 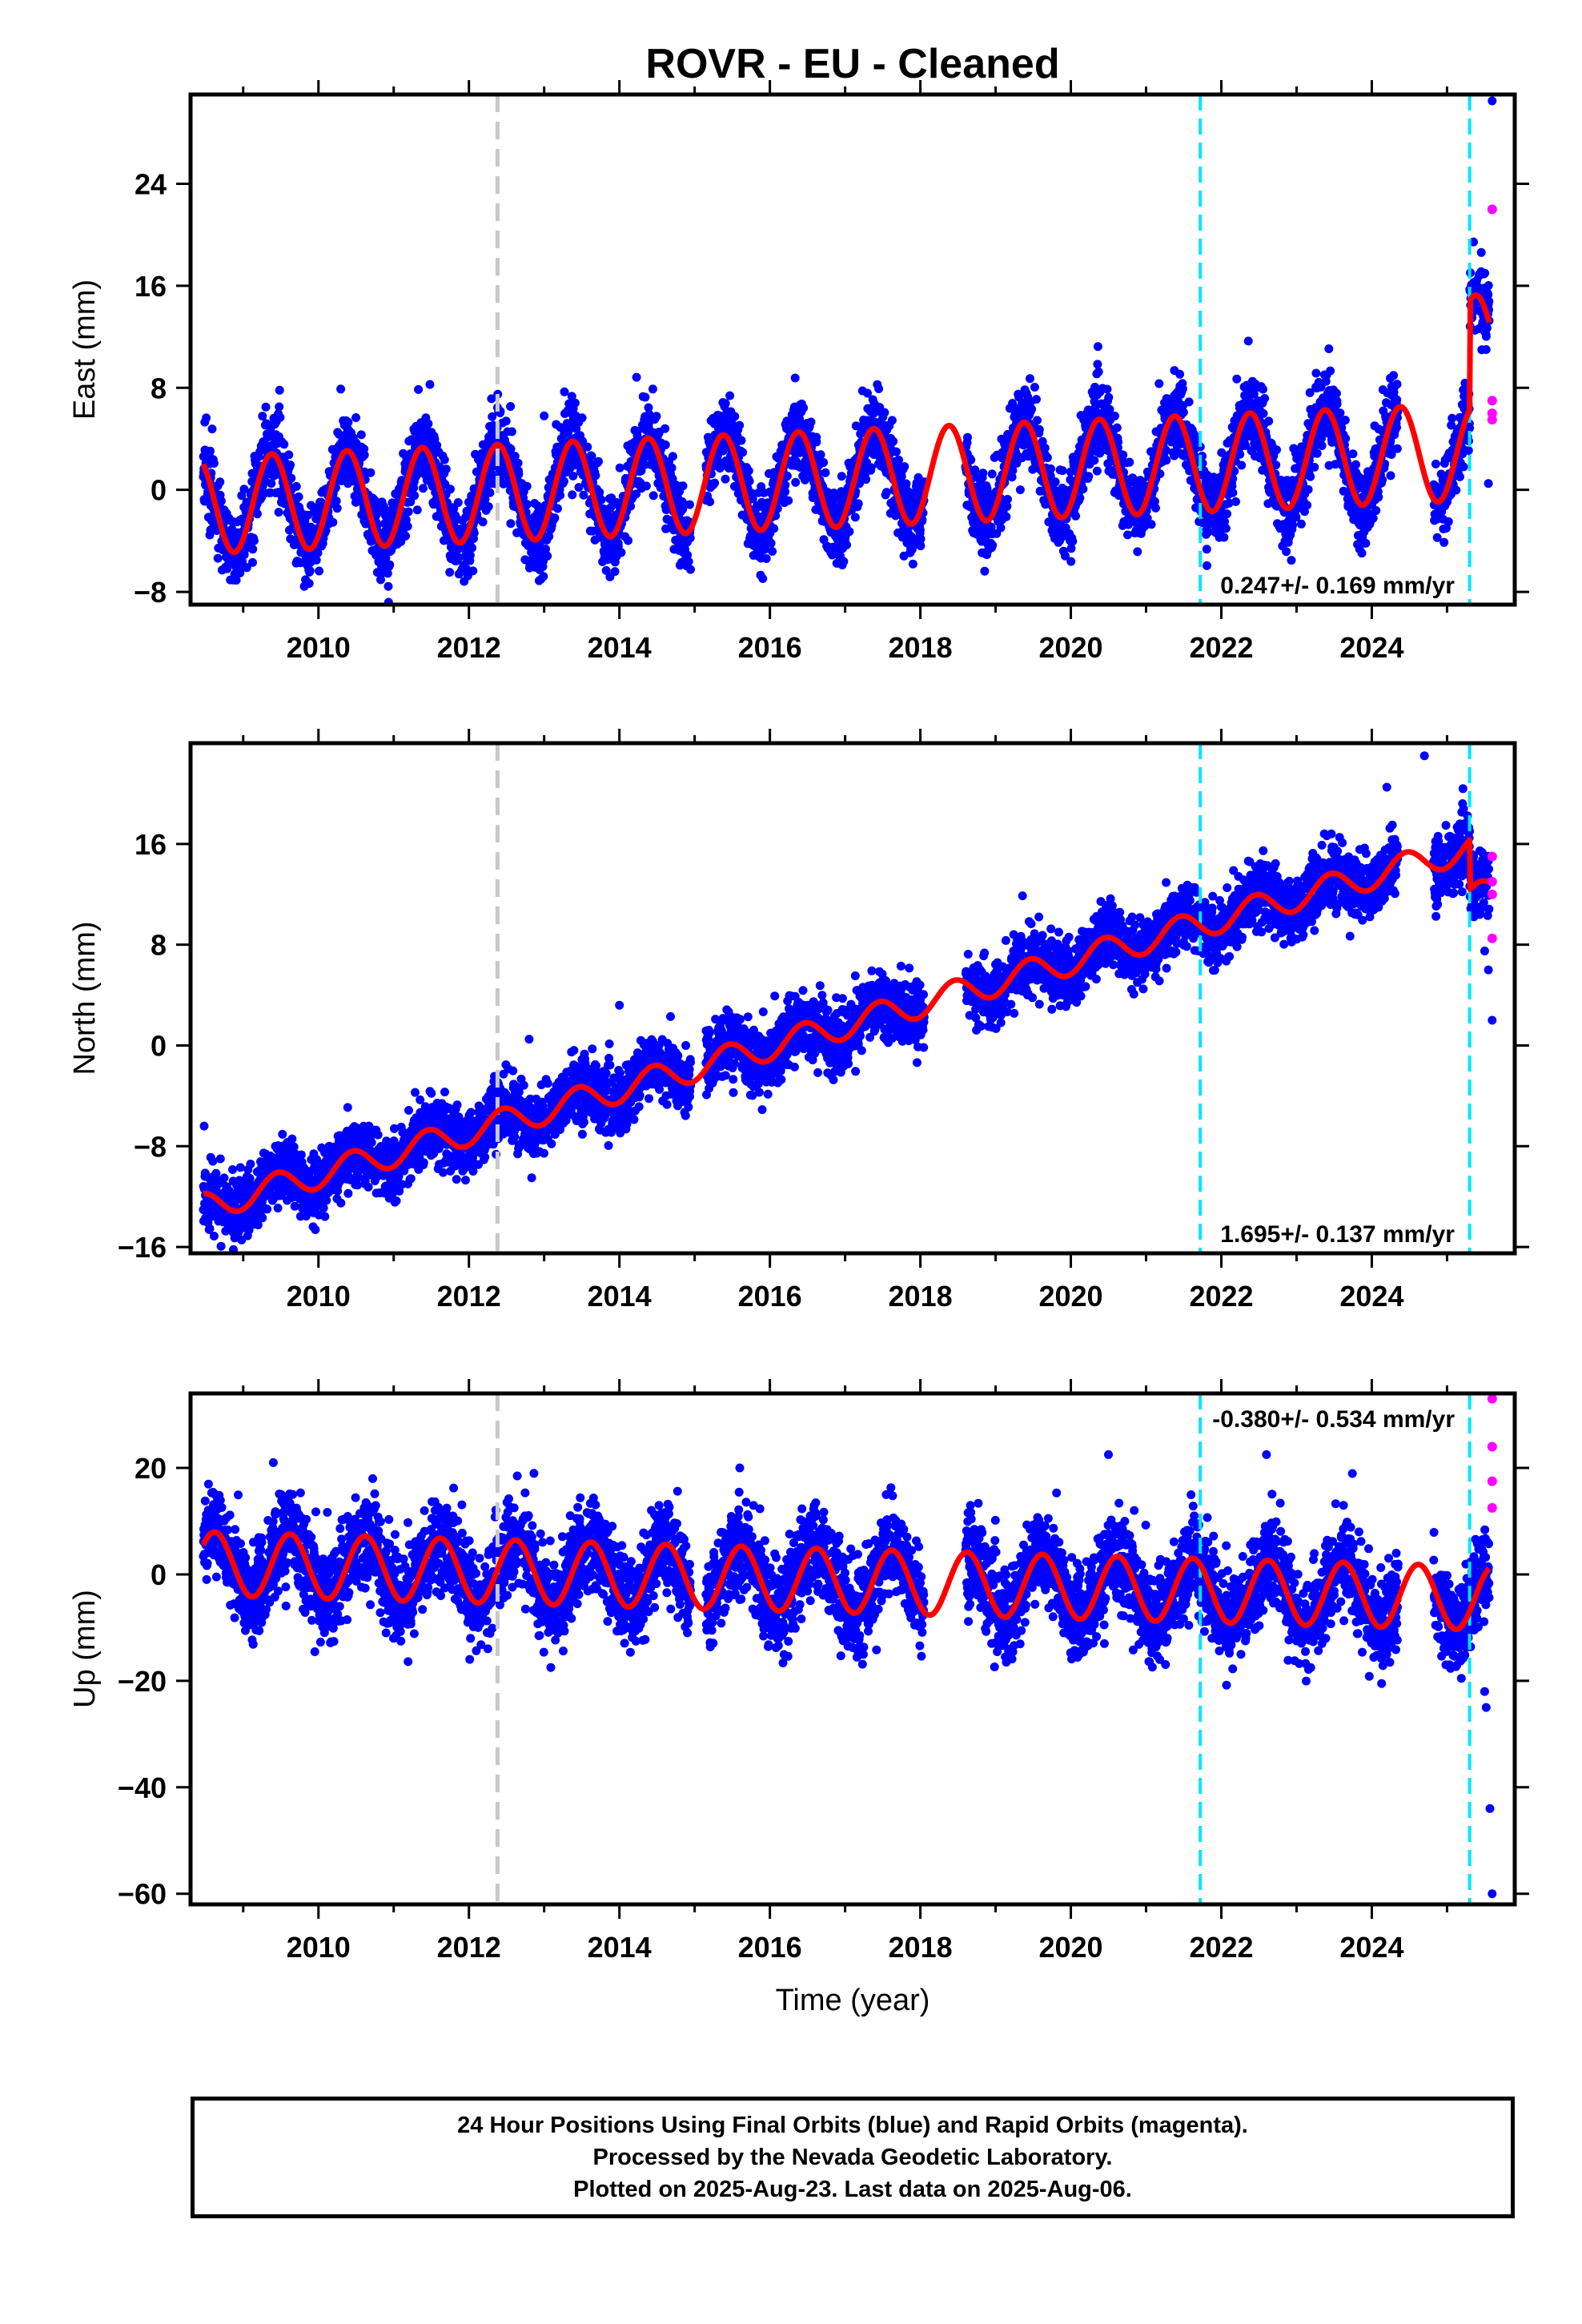 What do you see at coordinates (151, 592) in the screenshot?
I see `east-ytick-label--8: −8` at bounding box center [151, 592].